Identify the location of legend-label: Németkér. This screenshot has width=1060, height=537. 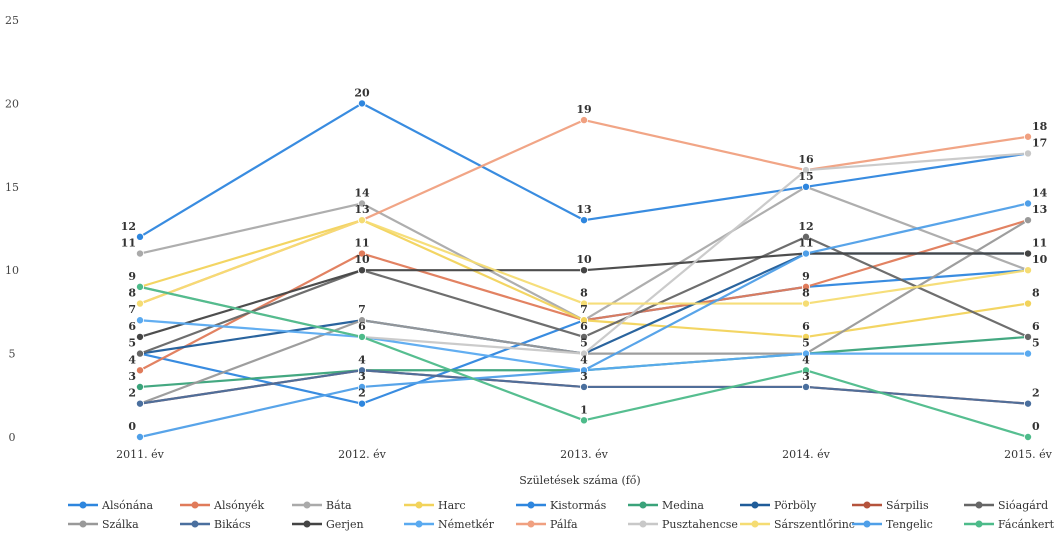
(466, 524).